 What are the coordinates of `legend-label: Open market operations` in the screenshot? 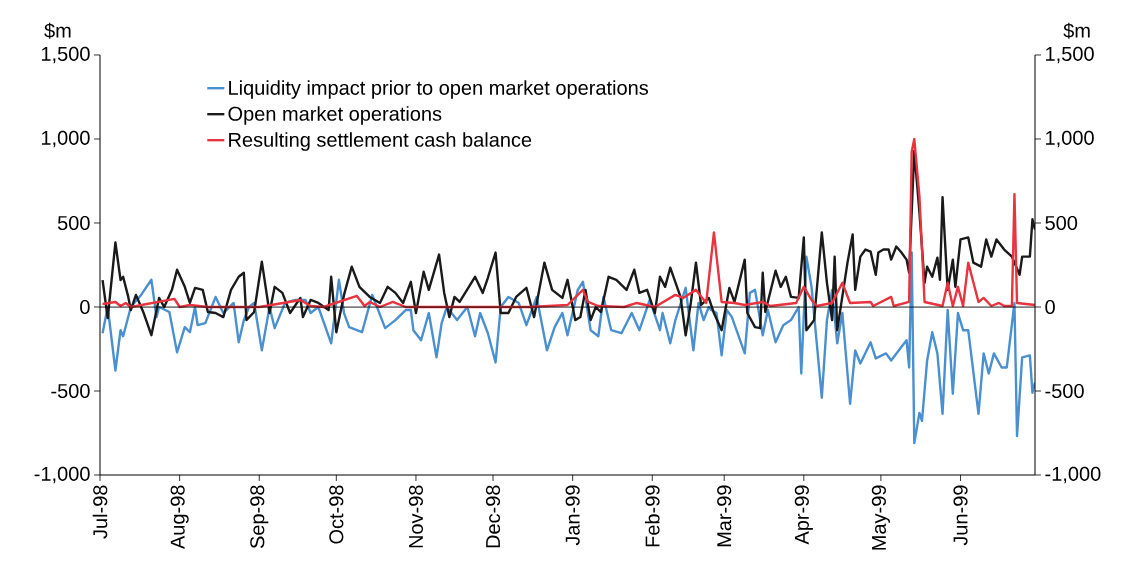 It's located at (335, 115).